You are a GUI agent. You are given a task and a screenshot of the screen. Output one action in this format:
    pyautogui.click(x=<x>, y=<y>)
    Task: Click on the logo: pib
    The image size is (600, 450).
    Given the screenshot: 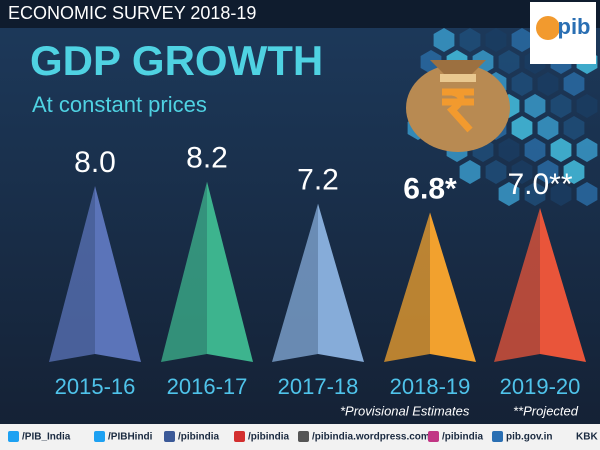 What is the action you would take?
    pyautogui.click(x=574, y=26)
    